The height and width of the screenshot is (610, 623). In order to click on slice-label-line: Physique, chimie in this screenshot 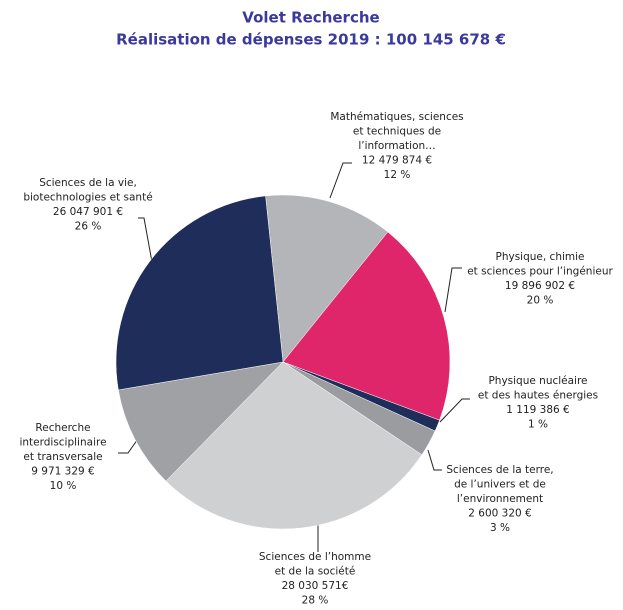, I will do `click(540, 257)`.